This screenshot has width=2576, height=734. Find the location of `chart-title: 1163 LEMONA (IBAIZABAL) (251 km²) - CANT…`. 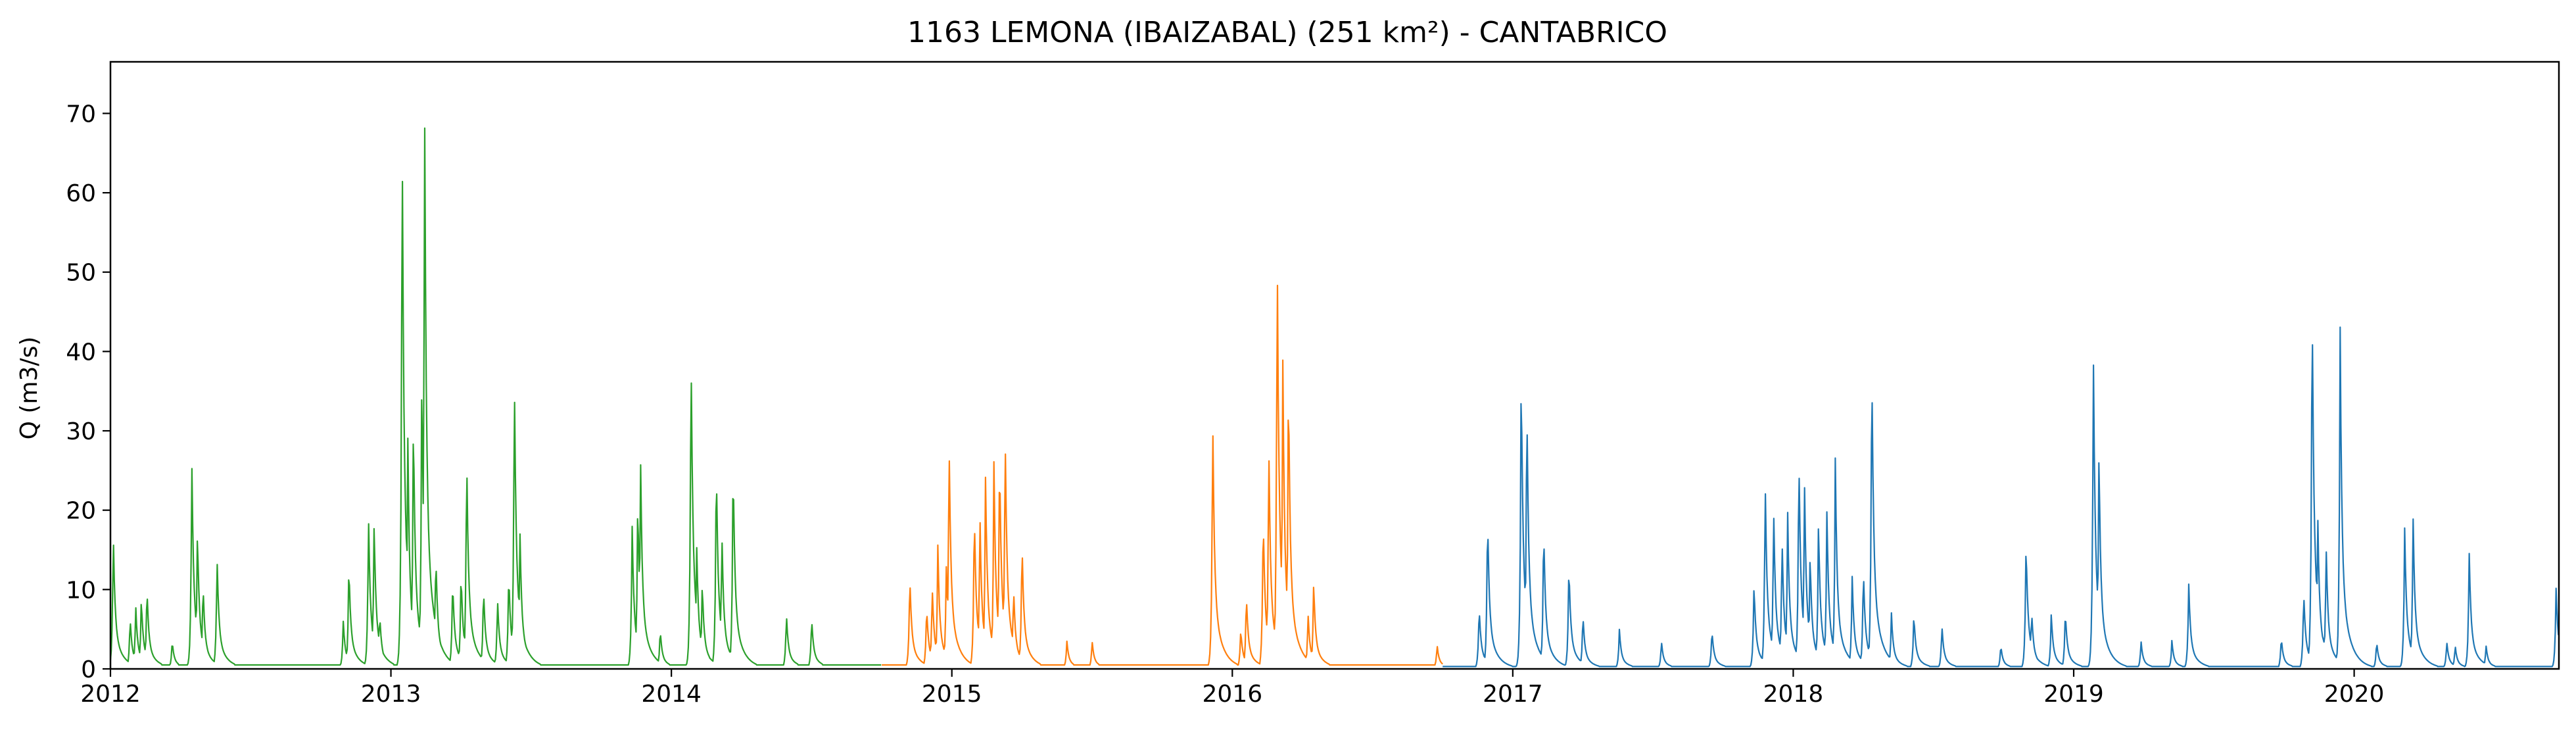

chart-title: 1163 LEMONA (IBAIZABAL) (251 km²) - CANT… is located at coordinates (1287, 32).